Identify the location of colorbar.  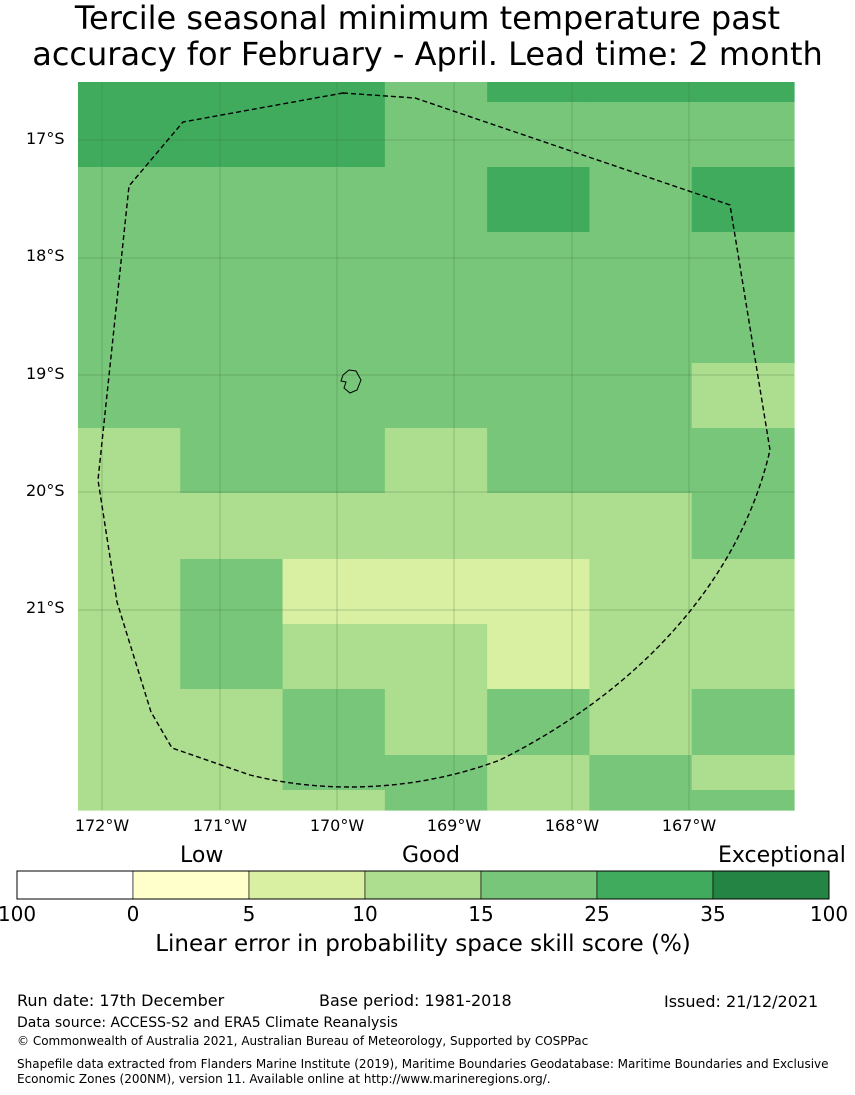
(423, 885).